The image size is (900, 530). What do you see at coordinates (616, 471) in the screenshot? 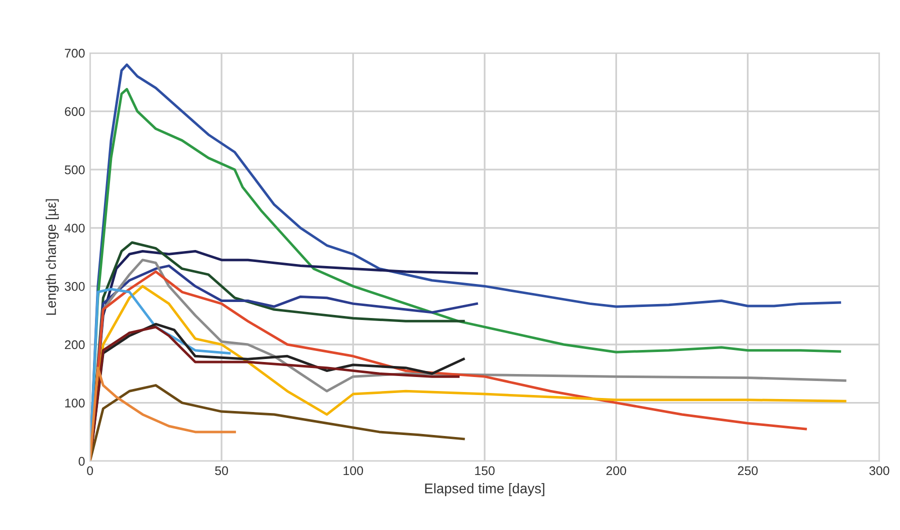
I see `x-tick-label: 200` at bounding box center [616, 471].